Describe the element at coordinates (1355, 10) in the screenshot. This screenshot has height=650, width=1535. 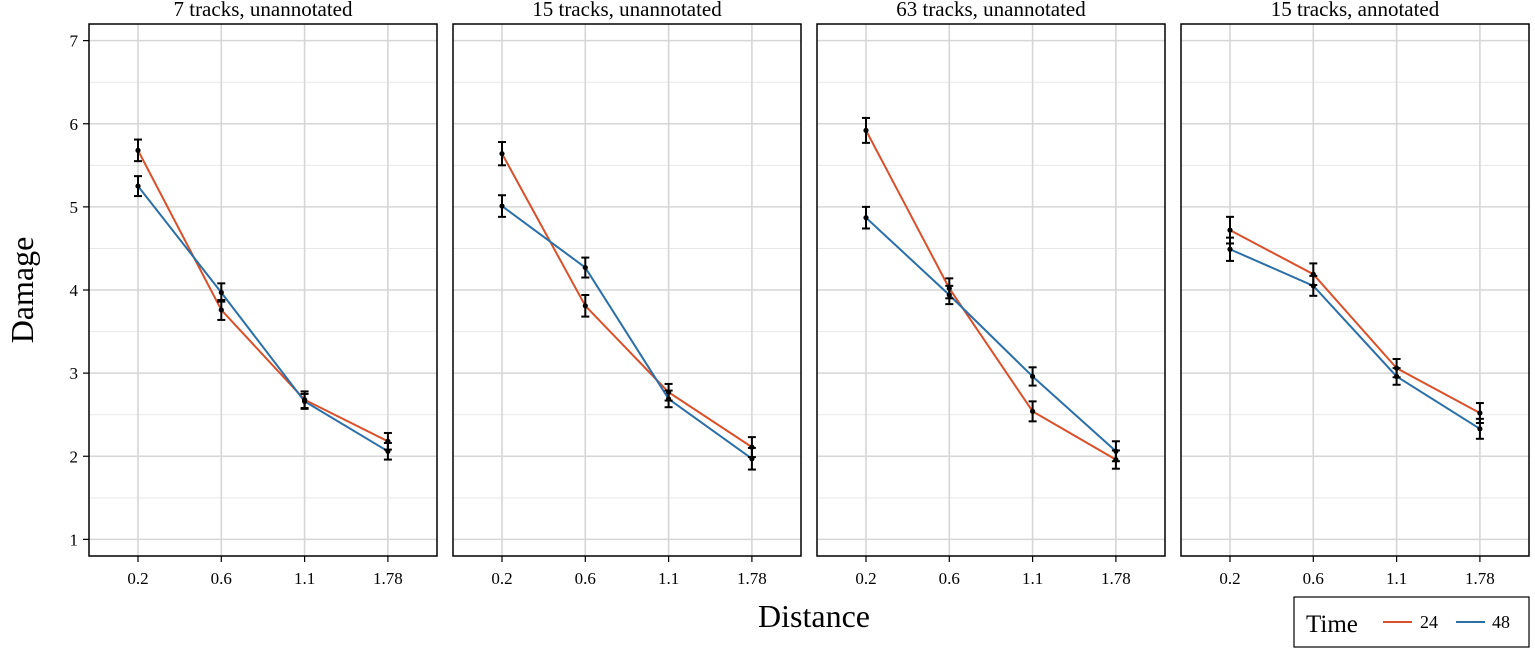
I see `panel-title: 15 tracks, annotated` at that location.